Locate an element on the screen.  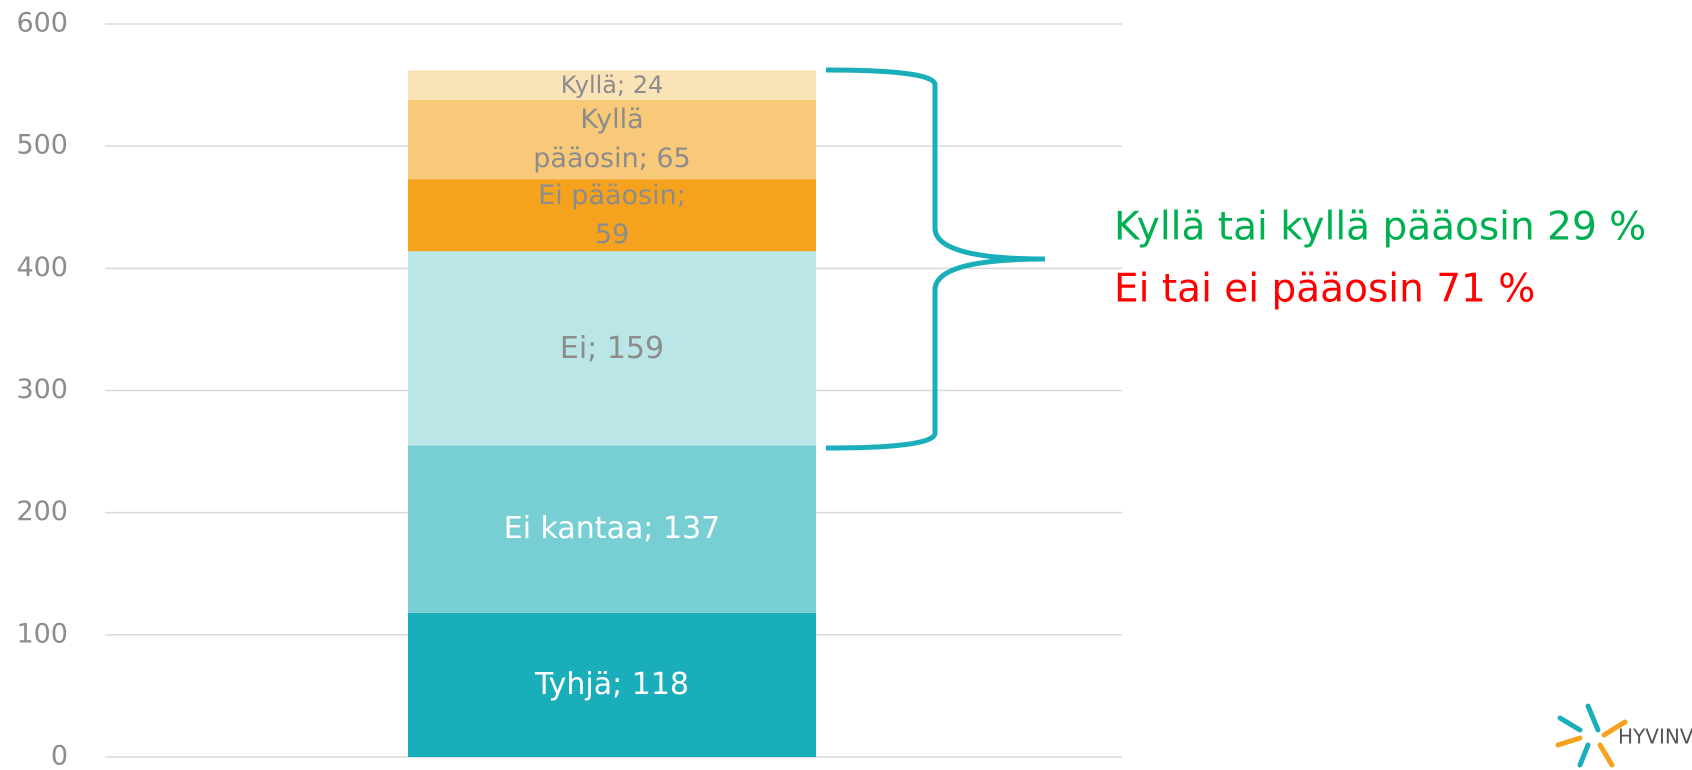
data-label: Ei pääosin; 59 is located at coordinates (612, 215).